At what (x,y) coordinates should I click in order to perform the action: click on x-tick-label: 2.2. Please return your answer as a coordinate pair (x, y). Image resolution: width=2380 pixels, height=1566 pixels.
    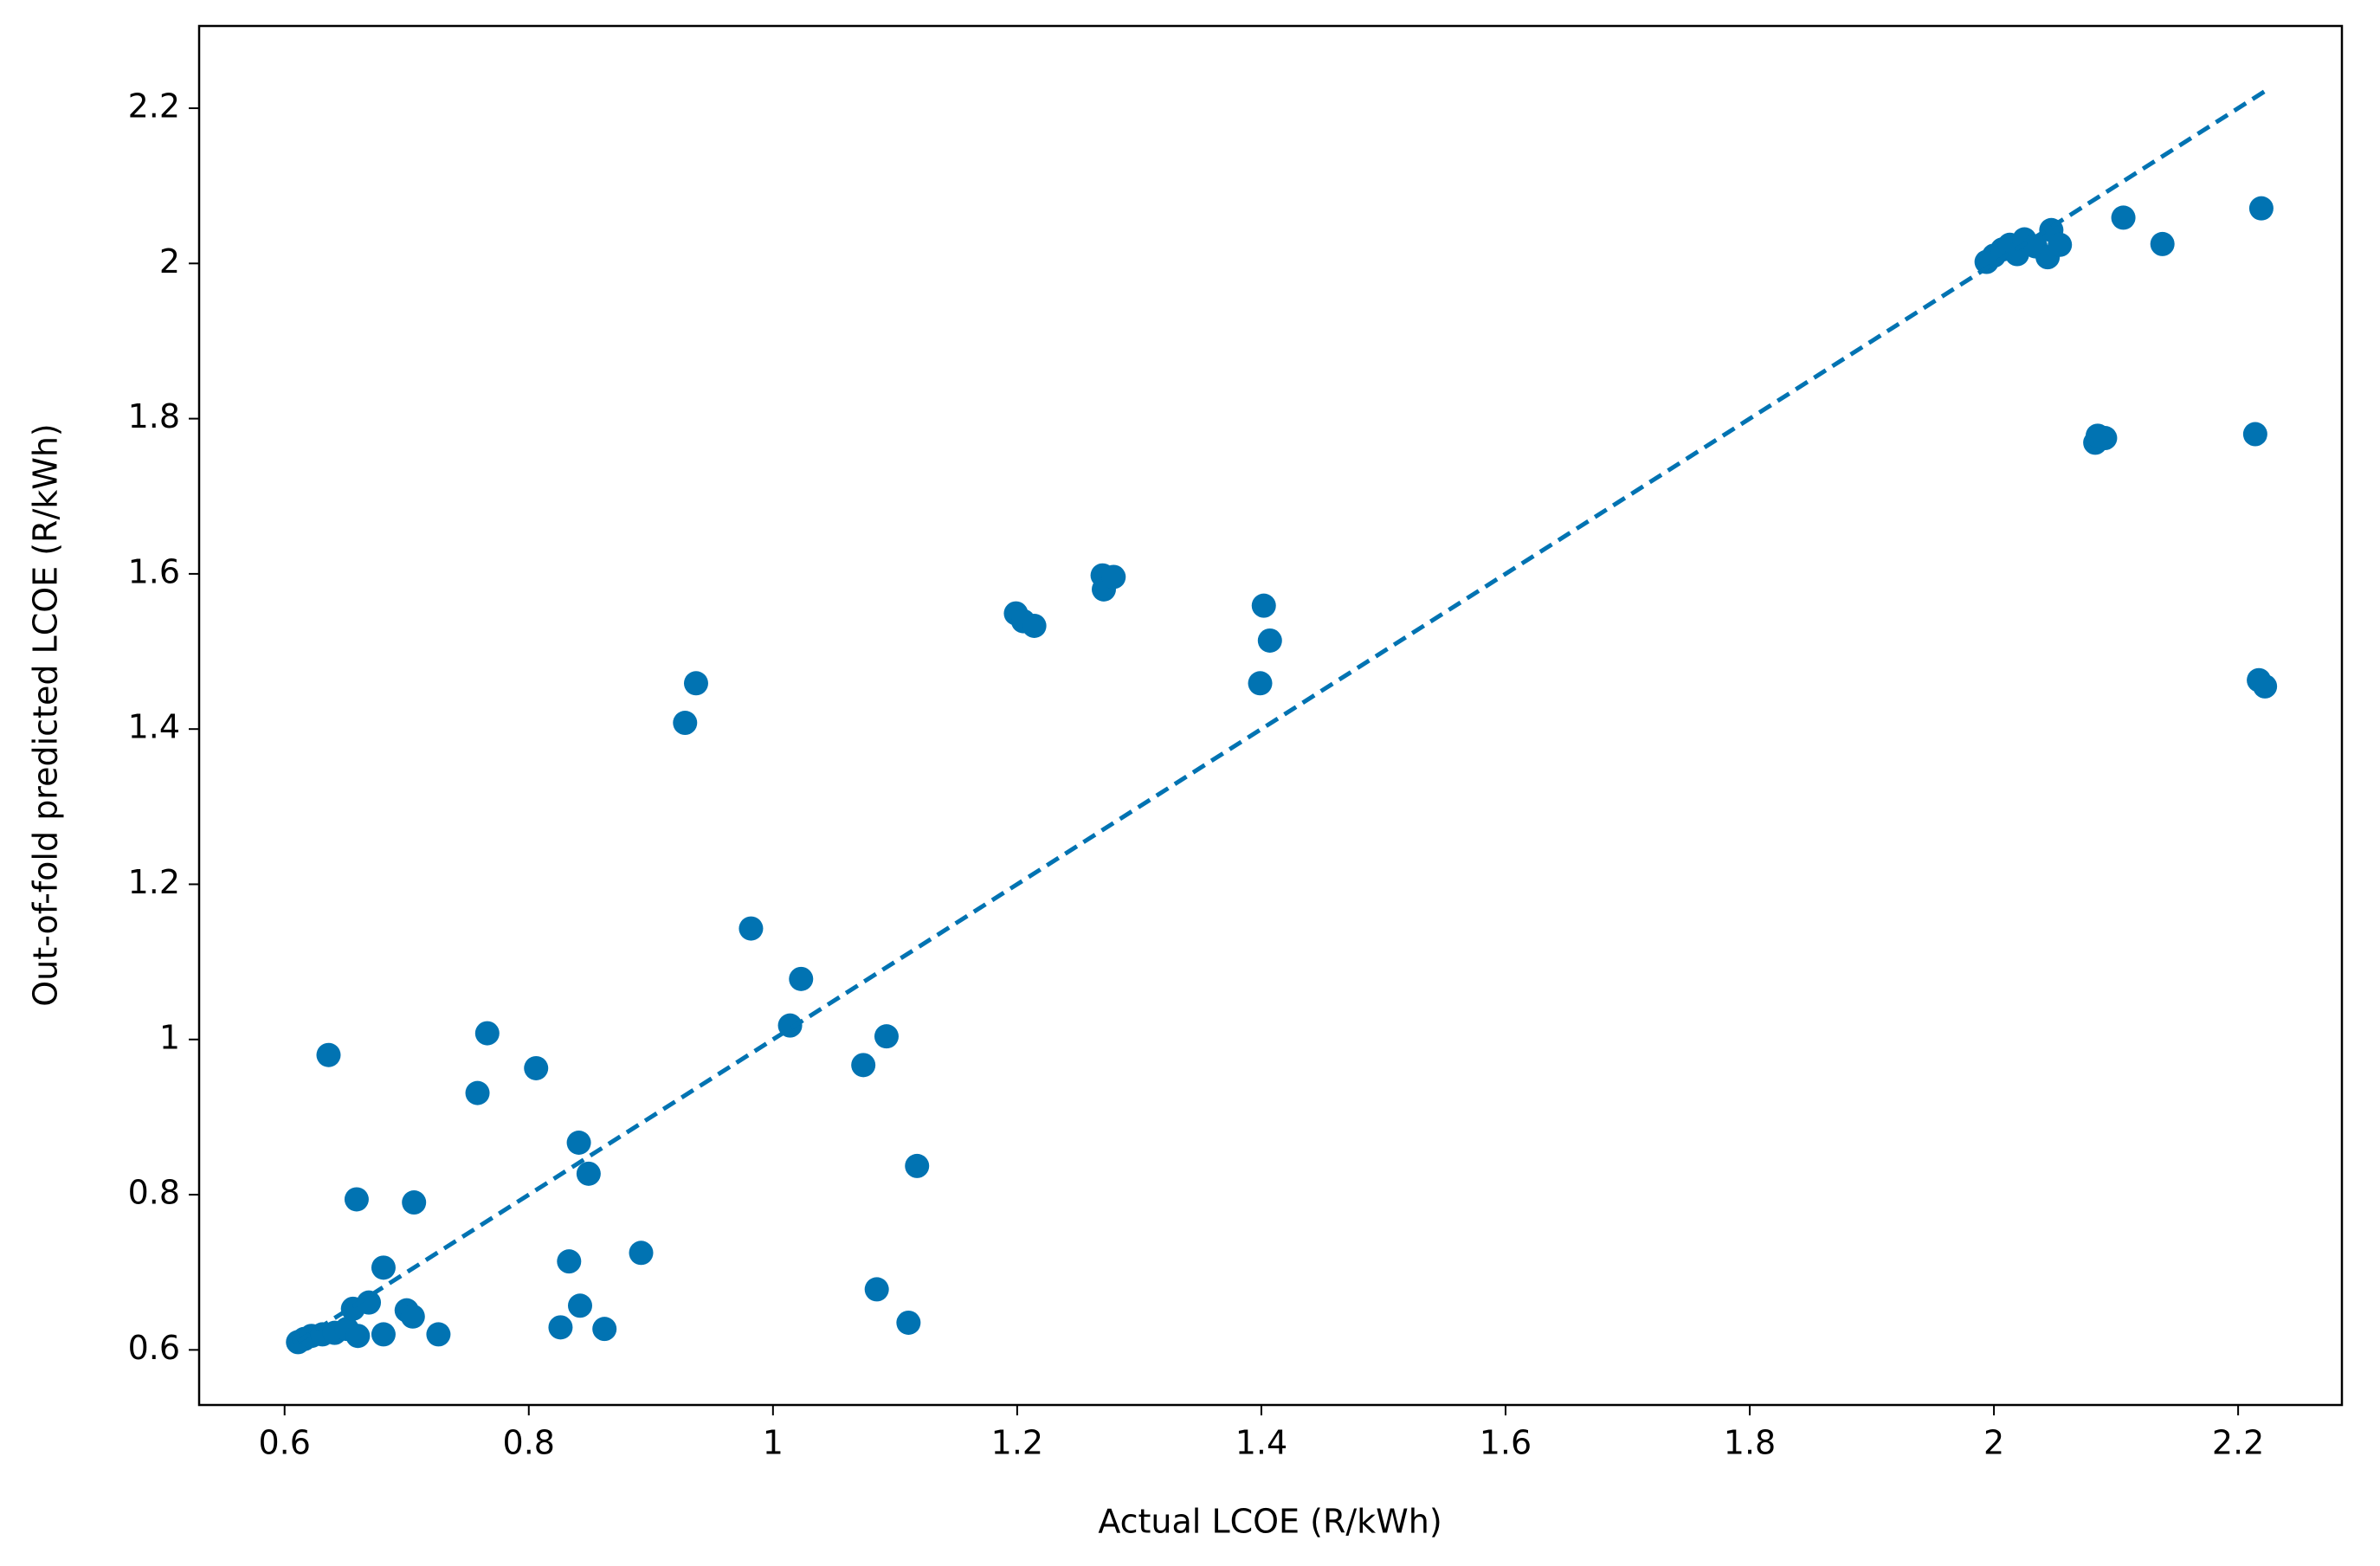
    Looking at the image, I should click on (2238, 1443).